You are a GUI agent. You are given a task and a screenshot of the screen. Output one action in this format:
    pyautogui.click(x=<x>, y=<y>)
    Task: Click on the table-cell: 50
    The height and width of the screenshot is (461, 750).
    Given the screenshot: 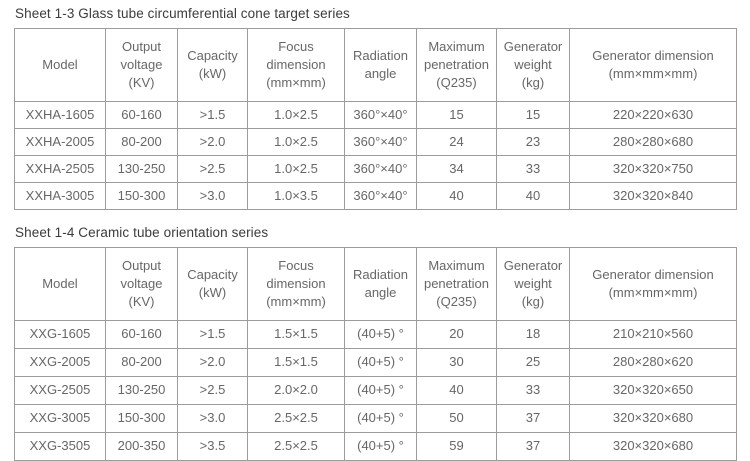 What is the action you would take?
    pyautogui.click(x=456, y=418)
    